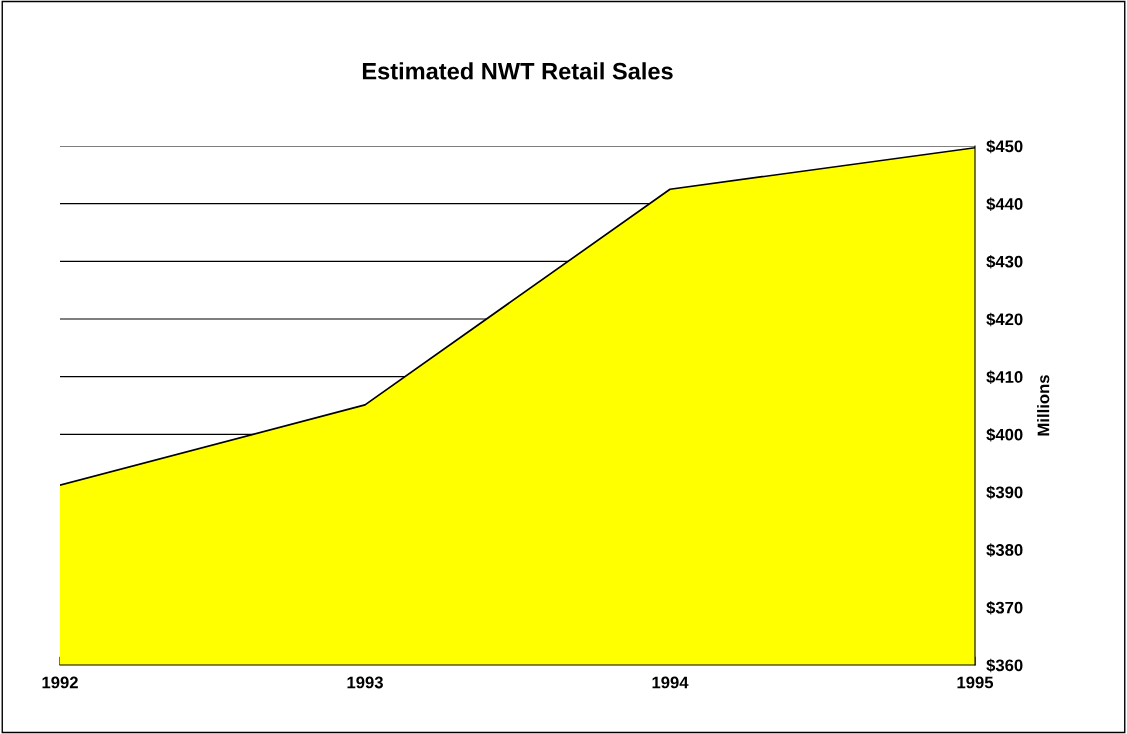  Describe the element at coordinates (517, 71) in the screenshot. I see `chart-title: Estimated NWT Retail Sales` at that location.